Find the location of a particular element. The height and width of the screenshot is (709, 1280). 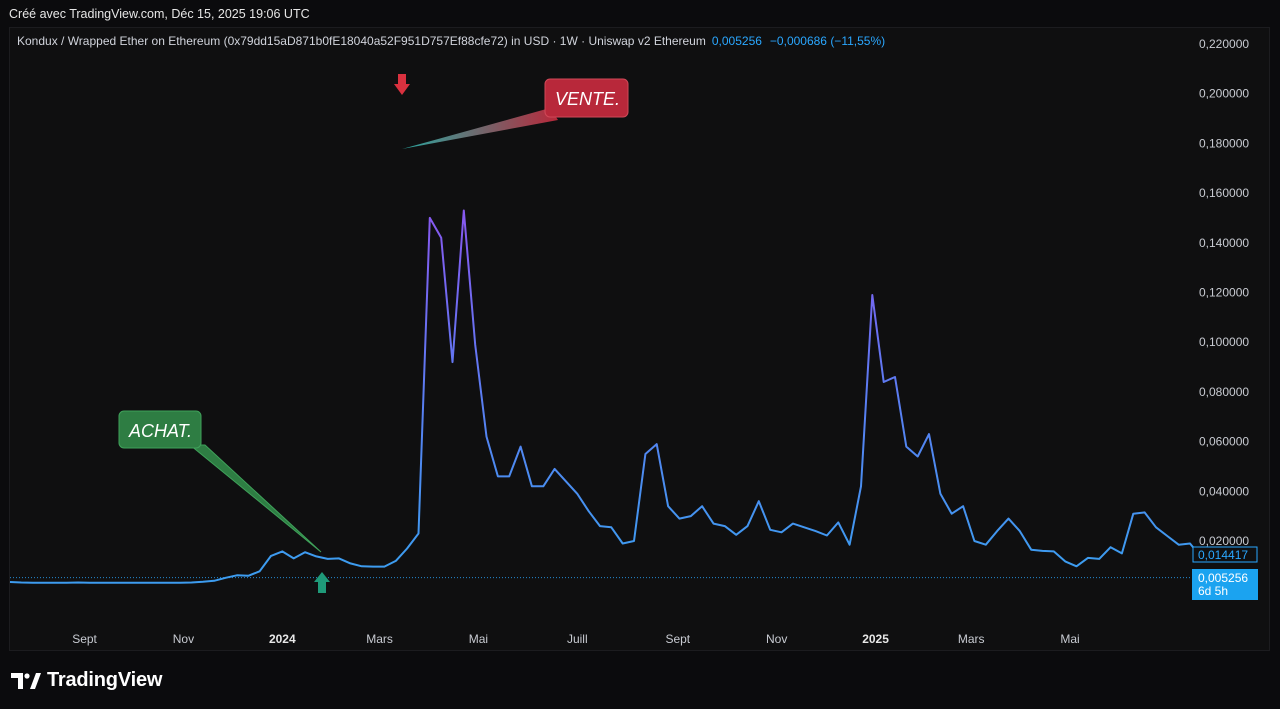

y-tick-label: 0,100000 is located at coordinates (1224, 342).